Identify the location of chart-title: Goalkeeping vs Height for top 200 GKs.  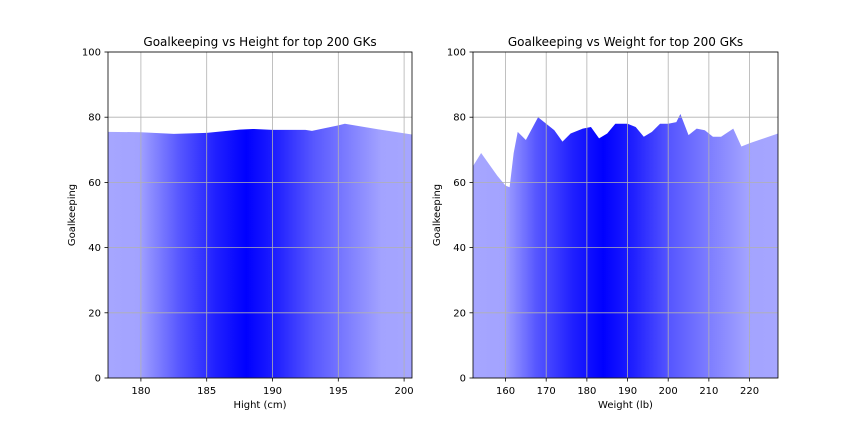
(259, 42).